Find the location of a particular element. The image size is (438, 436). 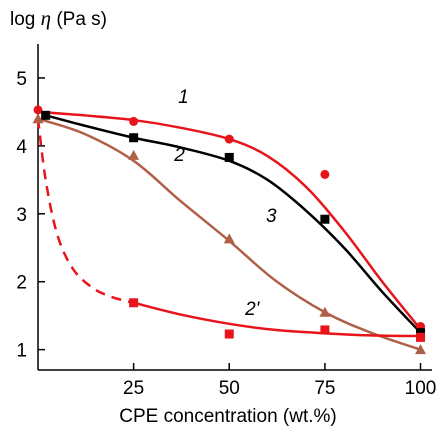

series-1-label: 1 is located at coordinates (183, 97).